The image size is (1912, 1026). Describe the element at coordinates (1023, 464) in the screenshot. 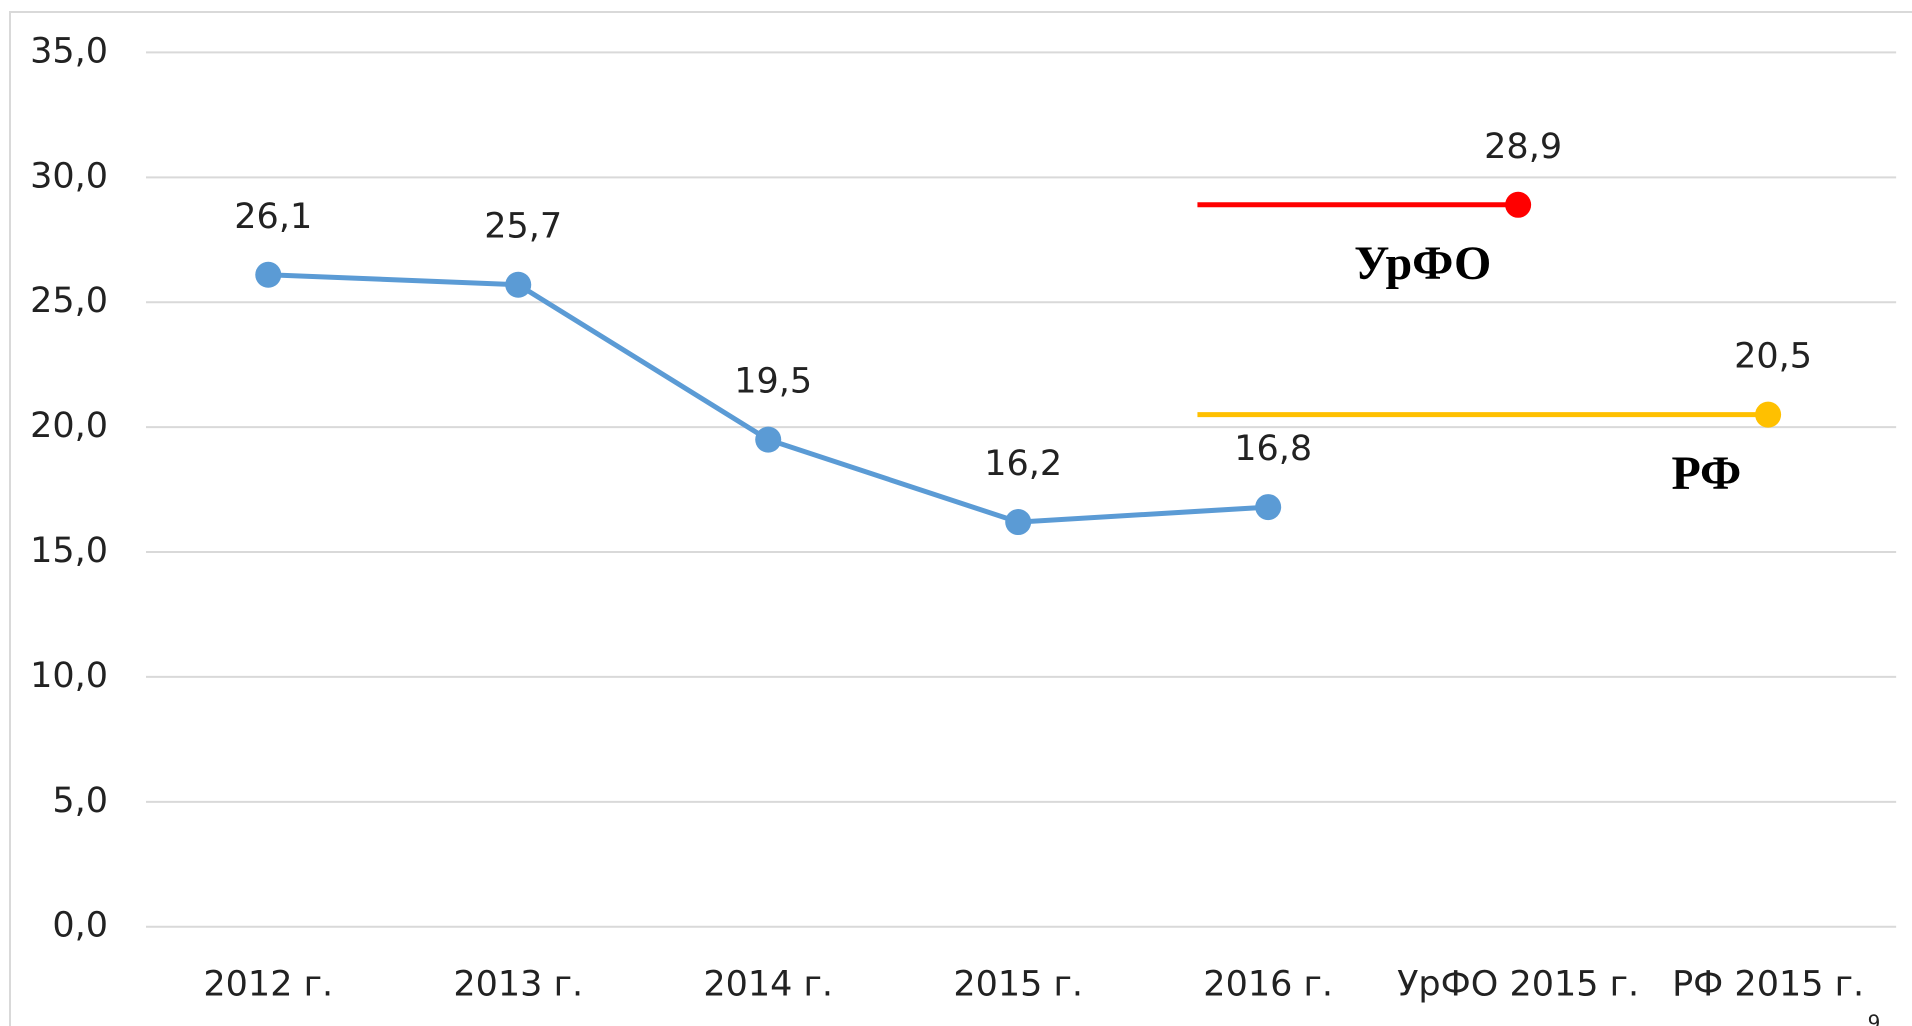

I see `data-label: 16,2` at that location.